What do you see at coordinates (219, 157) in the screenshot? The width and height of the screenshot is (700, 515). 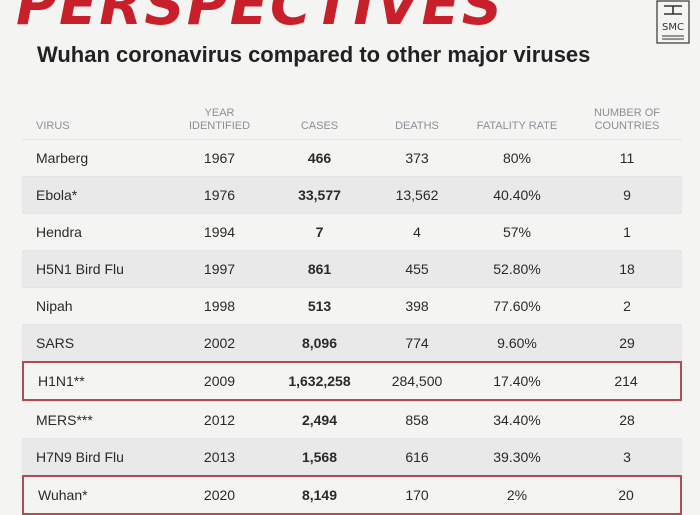 I see `cell-year: 1967` at bounding box center [219, 157].